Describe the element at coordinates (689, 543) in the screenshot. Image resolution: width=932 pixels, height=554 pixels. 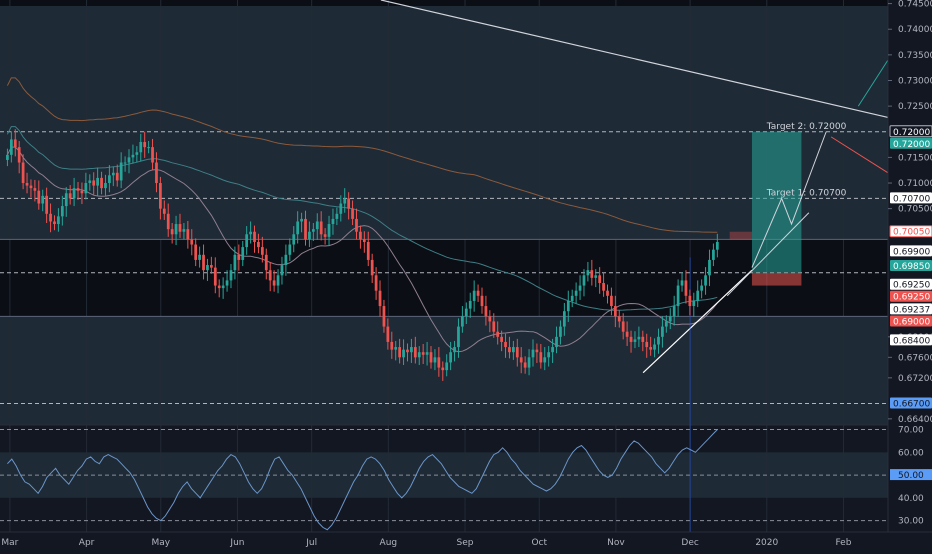
I see `time-tick-label: Dec` at that location.